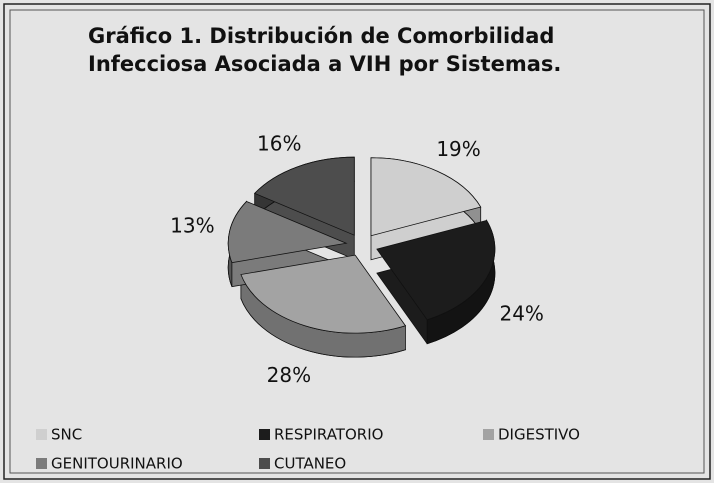 This screenshot has height=483, width=714. Describe the element at coordinates (310, 464) in the screenshot. I see `legend-label: CUTANEO` at that location.